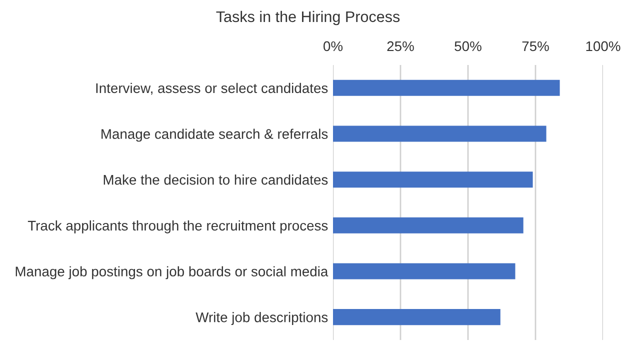 Image resolution: width=640 pixels, height=360 pixels. I want to click on x-tick-label: 50%, so click(468, 46).